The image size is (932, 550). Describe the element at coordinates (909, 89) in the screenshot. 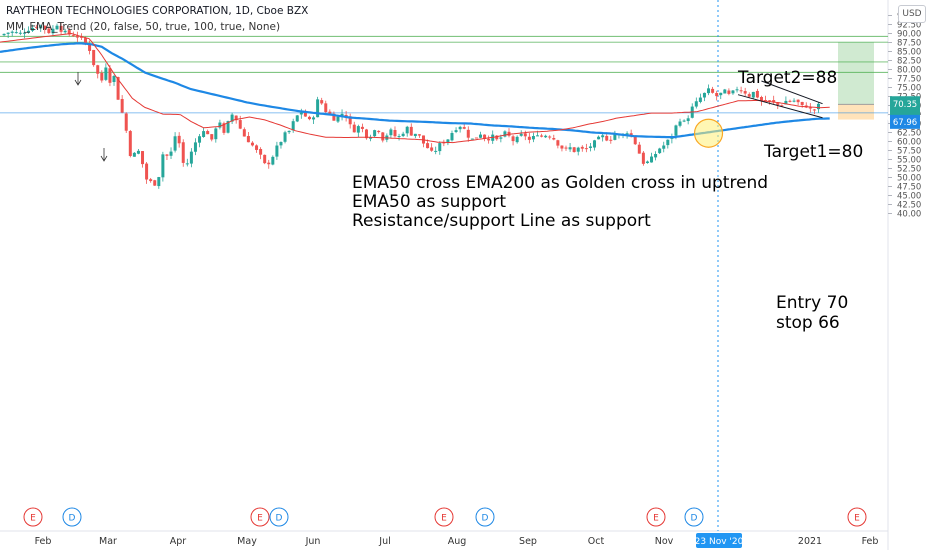

I see `price-tick-label: 75.00` at that location.